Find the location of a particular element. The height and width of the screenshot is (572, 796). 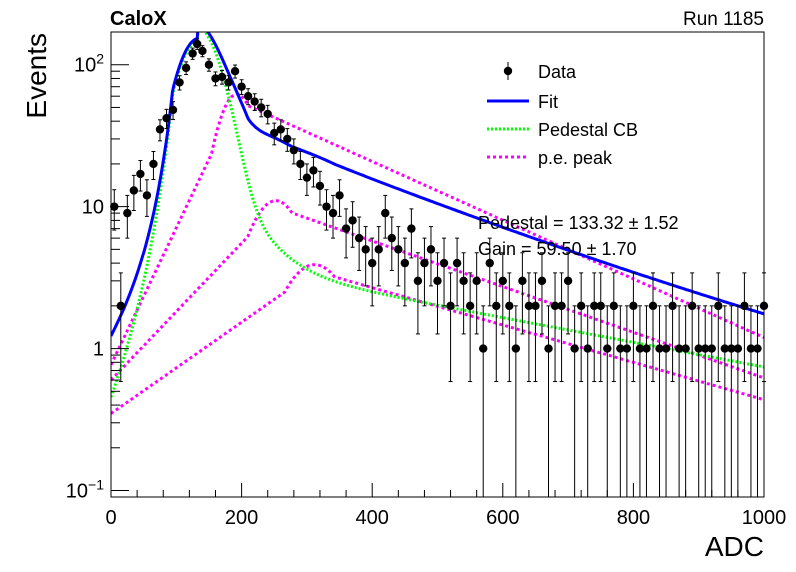

y-tick-label: 10⁻¹ is located at coordinates (85, 490).